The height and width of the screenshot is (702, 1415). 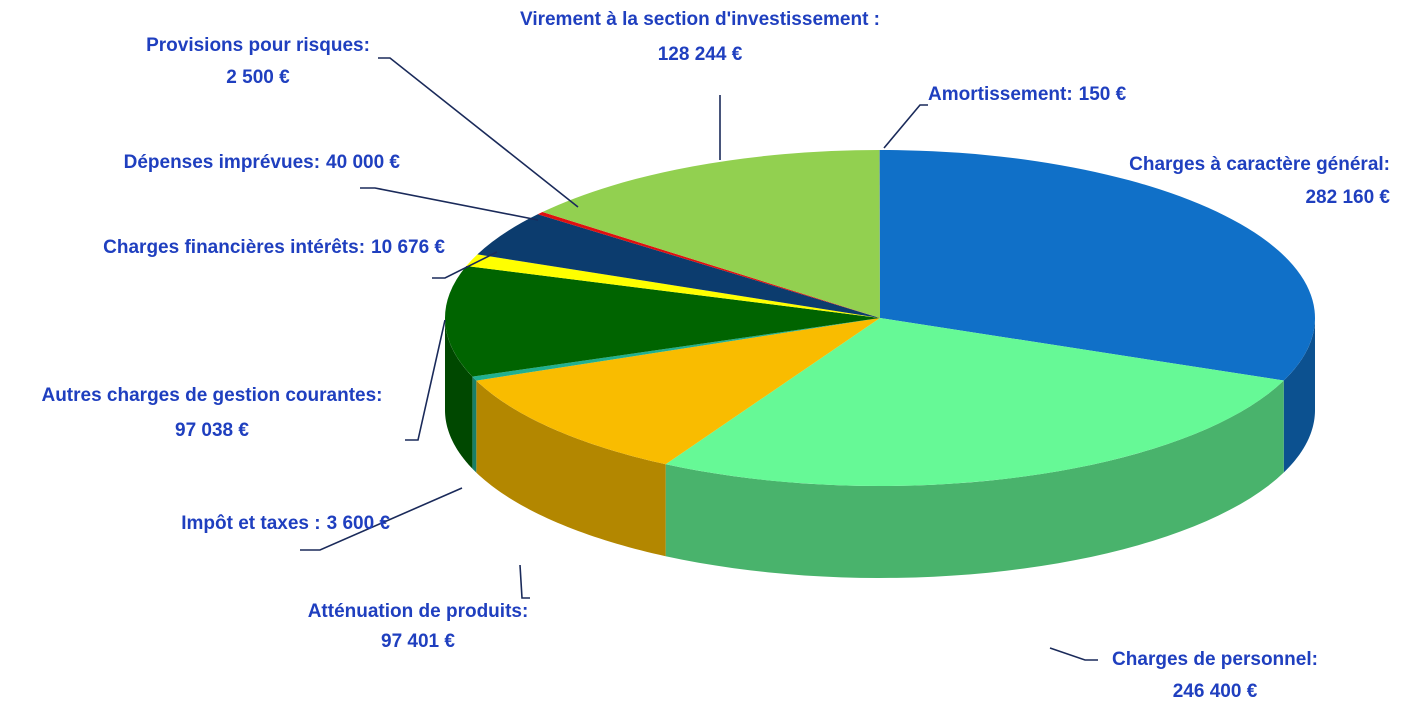 What do you see at coordinates (258, 45) in the screenshot?
I see `slice-label: Provisions pour risques:` at bounding box center [258, 45].